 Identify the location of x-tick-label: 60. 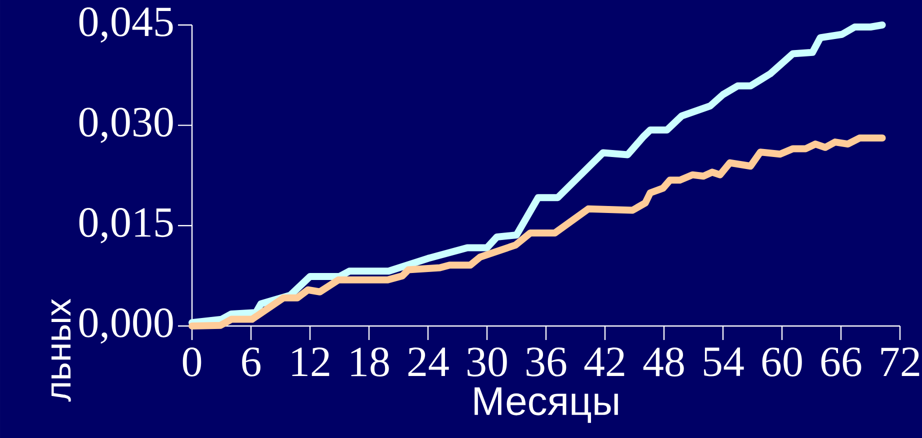
(782, 362).